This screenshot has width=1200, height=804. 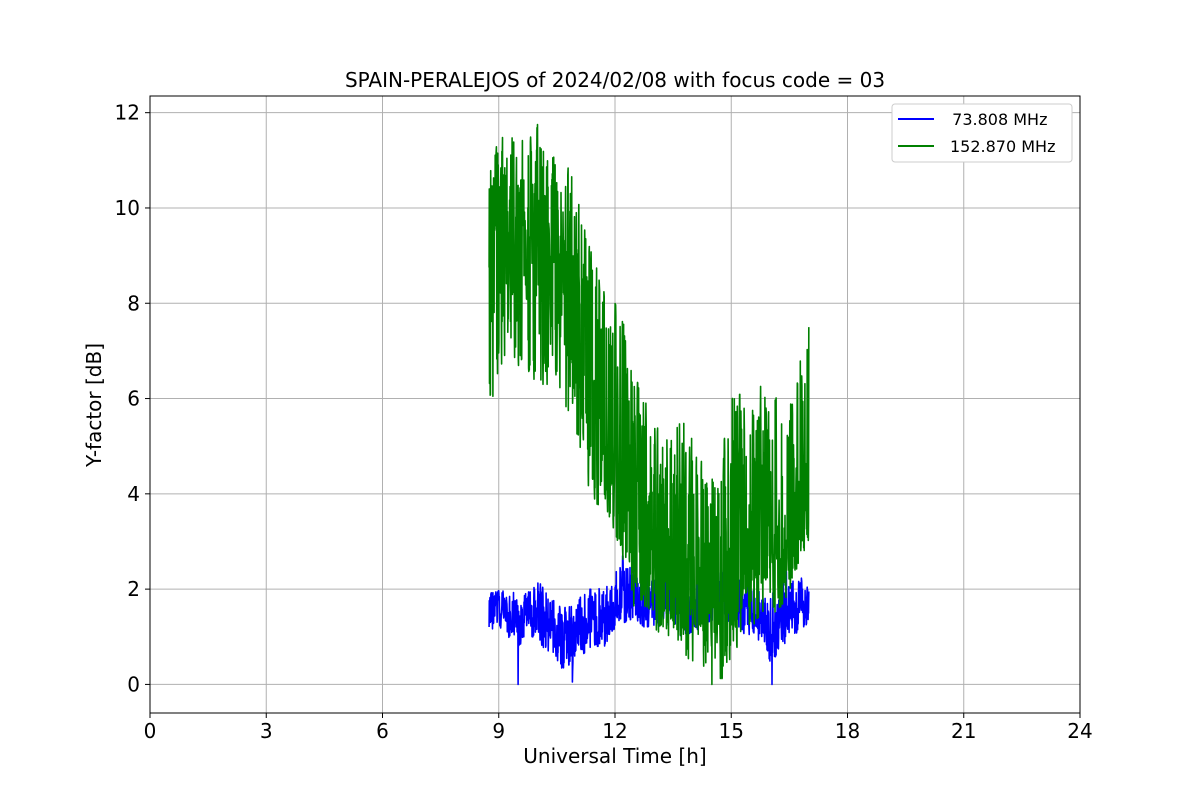 I want to click on y-tick-label: 4, so click(x=133, y=494).